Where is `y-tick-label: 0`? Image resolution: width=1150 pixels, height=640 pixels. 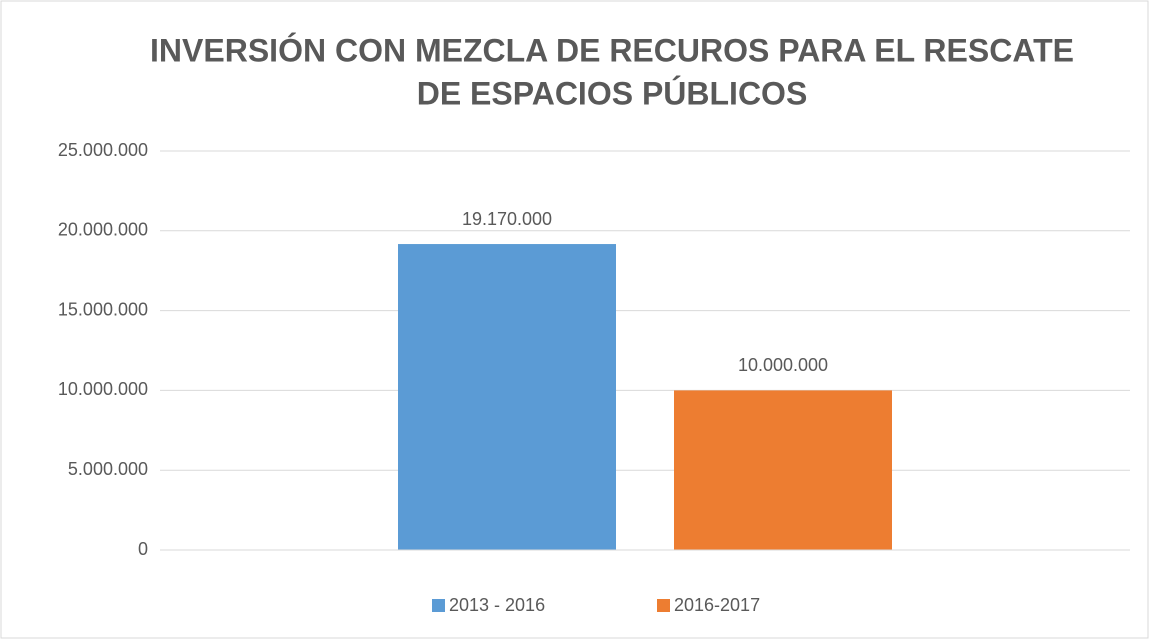 y-tick-label: 0 is located at coordinates (143, 549).